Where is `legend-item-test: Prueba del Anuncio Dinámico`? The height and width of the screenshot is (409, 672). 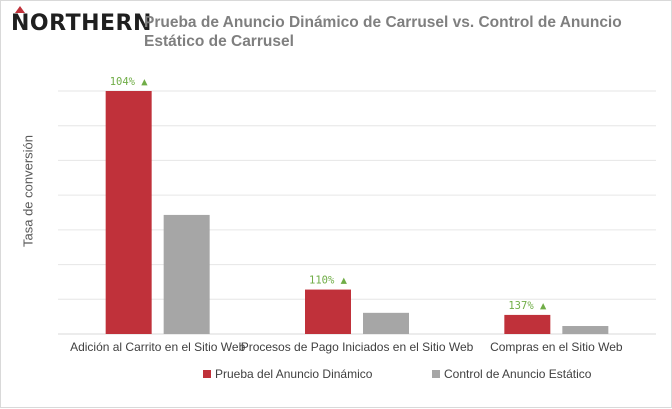
legend-item-test: Prueba del Anuncio Dinámico is located at coordinates (287, 374).